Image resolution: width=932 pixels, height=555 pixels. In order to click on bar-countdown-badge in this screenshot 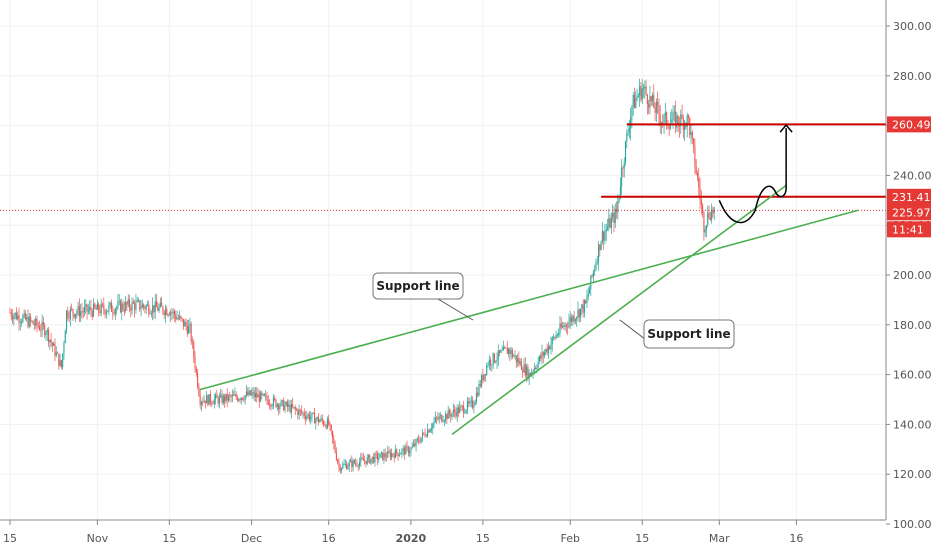, I will do `click(909, 229)`.